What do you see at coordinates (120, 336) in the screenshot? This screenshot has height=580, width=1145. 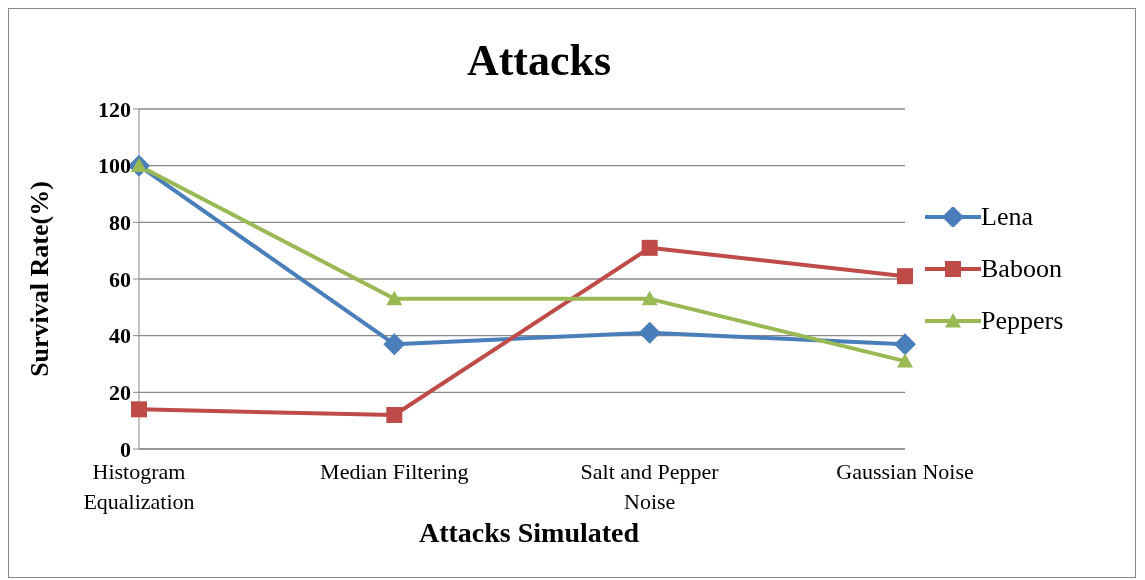 I see `y-tick-label: 40` at bounding box center [120, 336].